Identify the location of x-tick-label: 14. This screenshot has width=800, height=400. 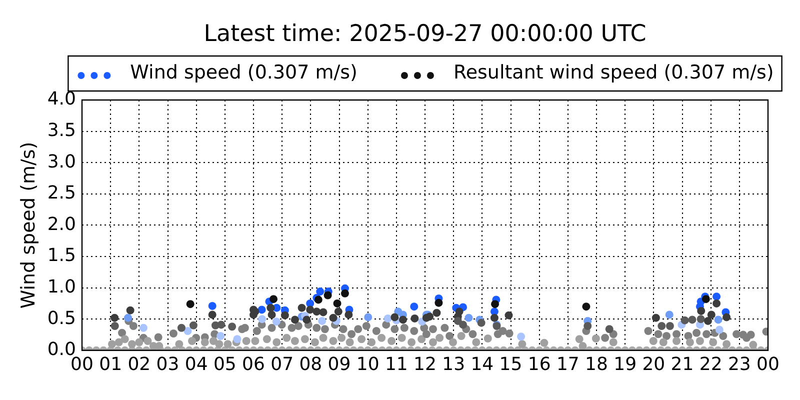
(482, 364).